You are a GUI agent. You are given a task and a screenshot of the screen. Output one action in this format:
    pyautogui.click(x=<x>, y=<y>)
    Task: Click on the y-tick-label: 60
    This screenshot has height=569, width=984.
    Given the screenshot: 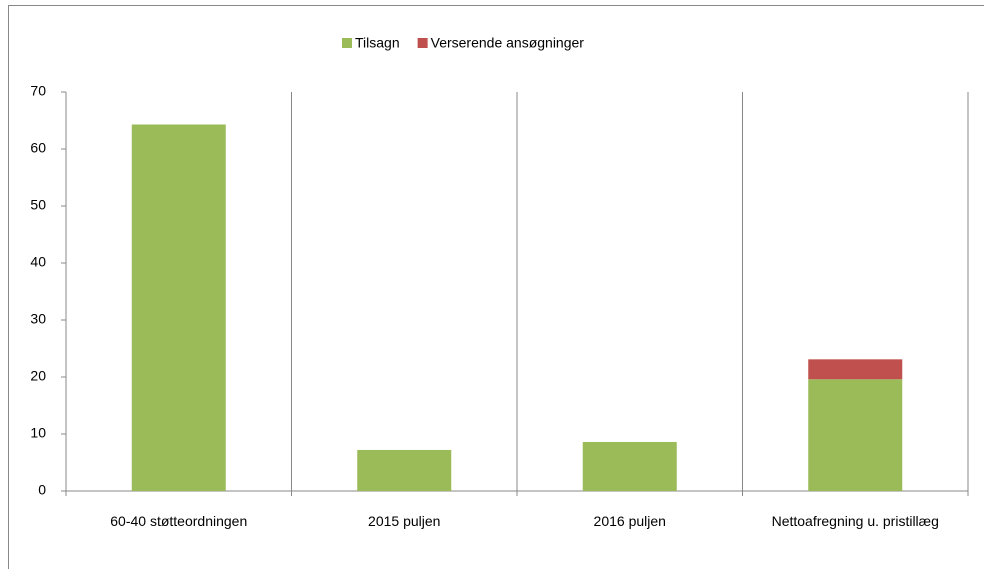 What is the action you would take?
    pyautogui.click(x=38, y=148)
    